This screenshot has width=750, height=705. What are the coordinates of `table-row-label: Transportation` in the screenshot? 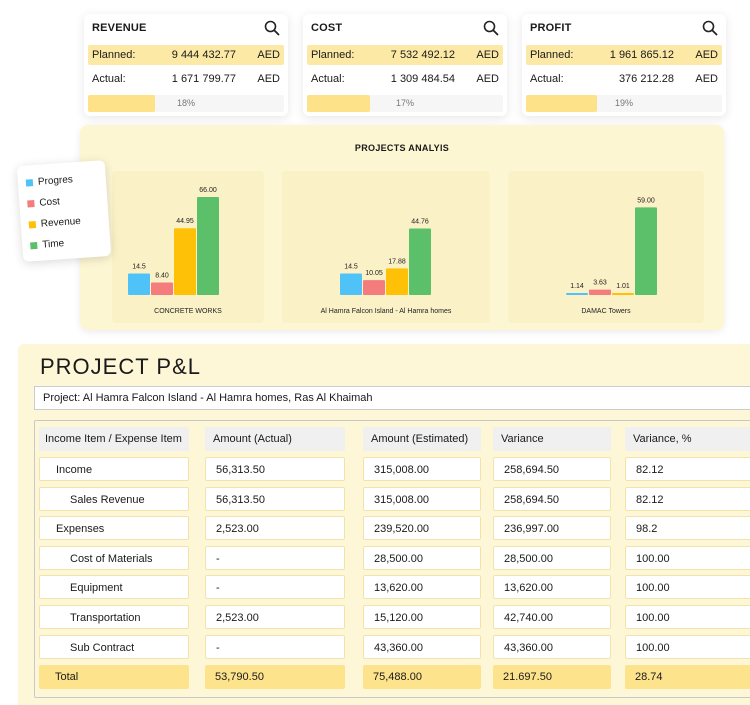 It's located at (114, 617).